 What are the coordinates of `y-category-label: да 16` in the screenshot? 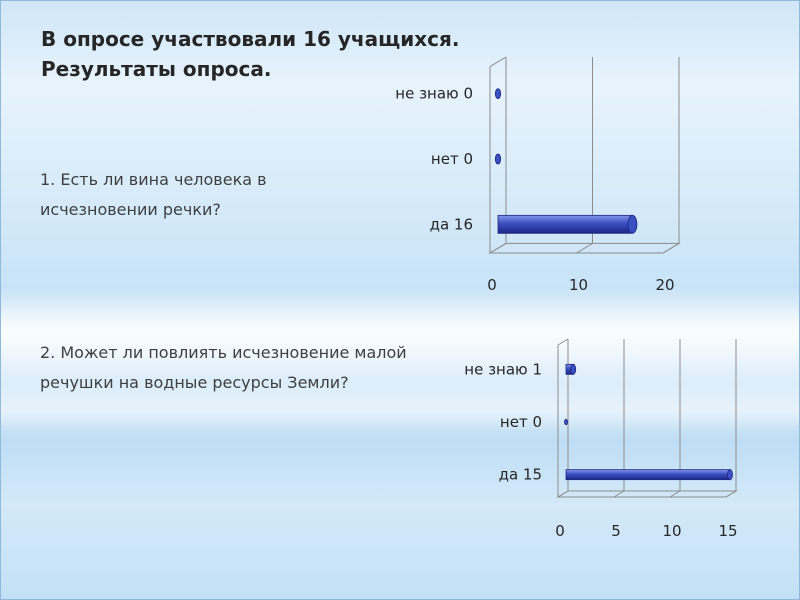 It's located at (451, 224).